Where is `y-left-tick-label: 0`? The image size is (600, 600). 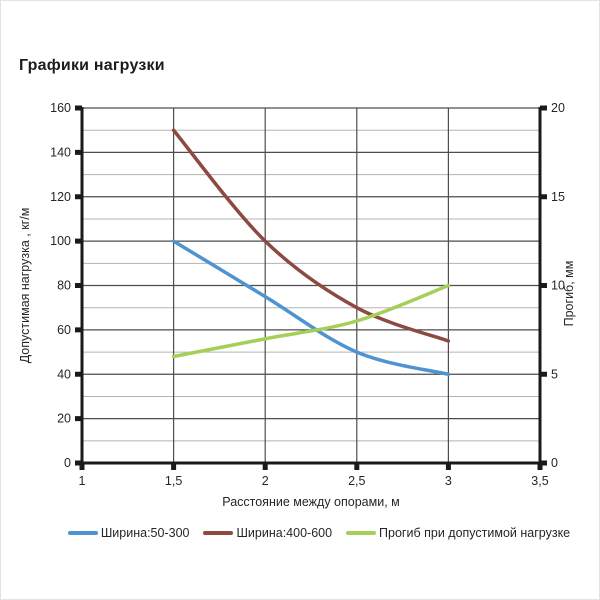
y-left-tick-label: 0 is located at coordinates (67, 463).